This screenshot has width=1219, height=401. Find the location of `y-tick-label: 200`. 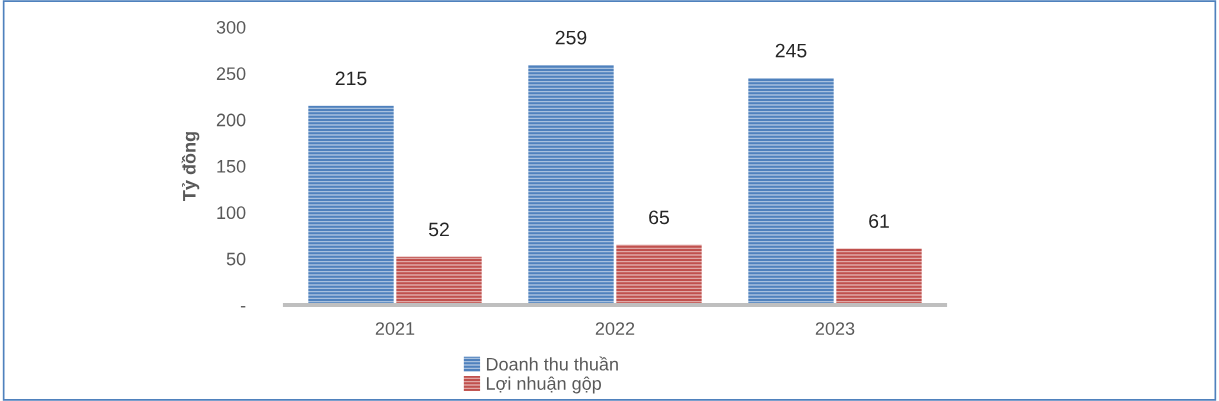

y-tick-label: 200 is located at coordinates (231, 120).